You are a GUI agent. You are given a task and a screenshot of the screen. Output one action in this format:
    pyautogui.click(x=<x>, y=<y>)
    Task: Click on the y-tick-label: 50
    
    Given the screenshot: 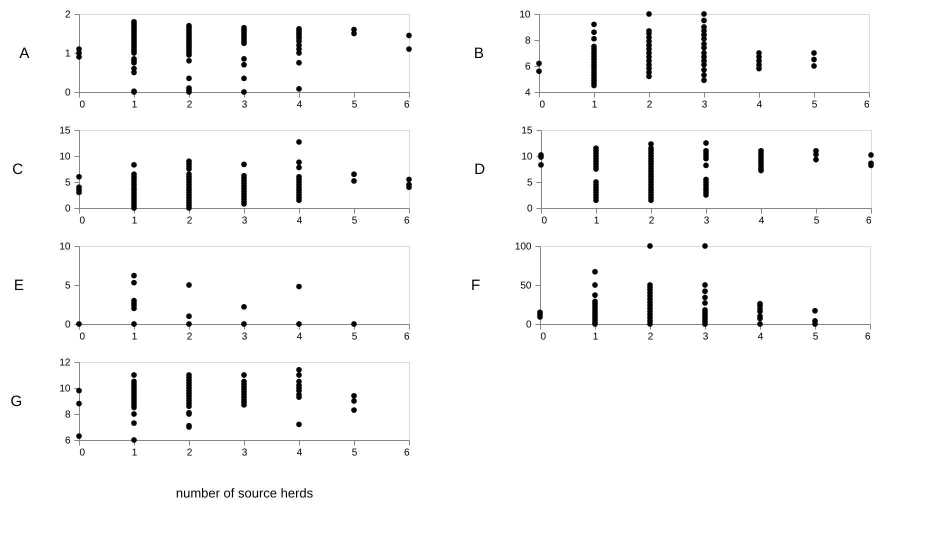 What is the action you would take?
    pyautogui.click(x=526, y=286)
    